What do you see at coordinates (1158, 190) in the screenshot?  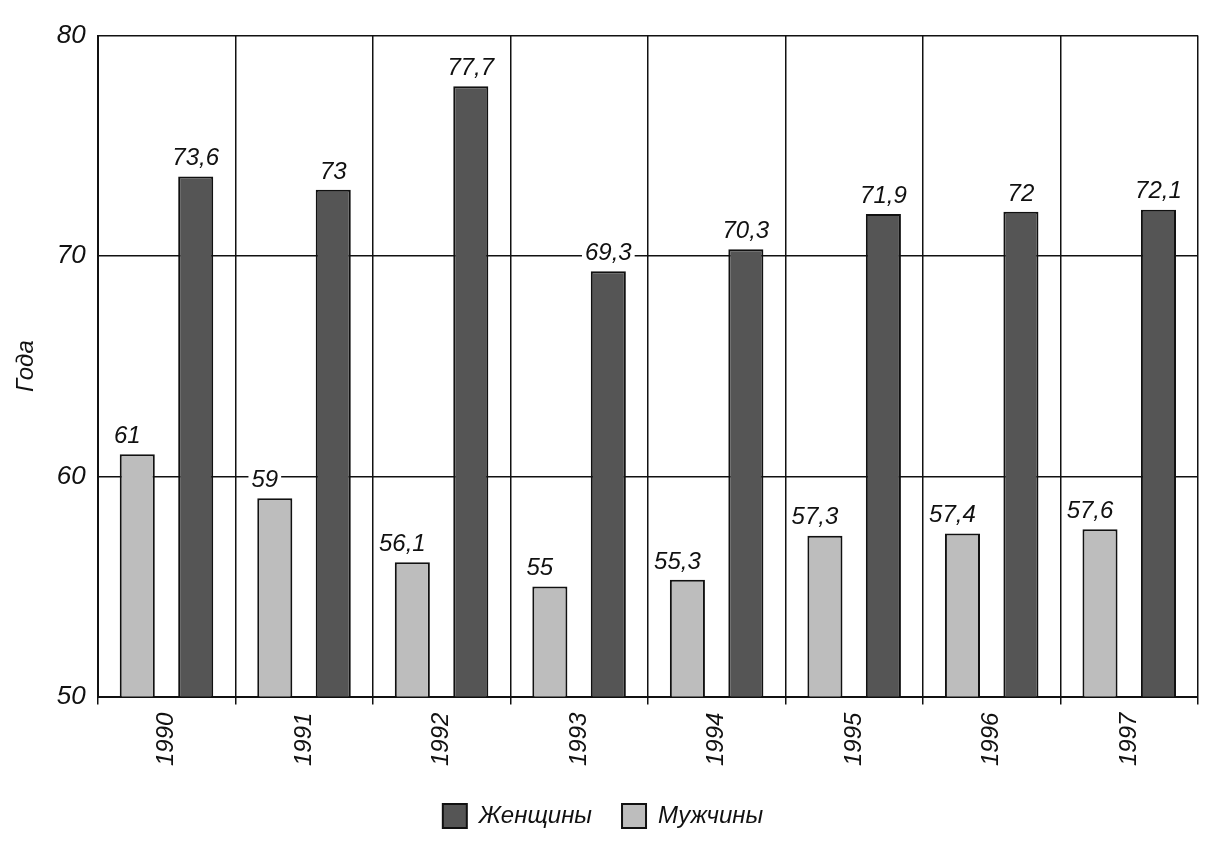 I see `data-label: 72,1` at bounding box center [1158, 190].